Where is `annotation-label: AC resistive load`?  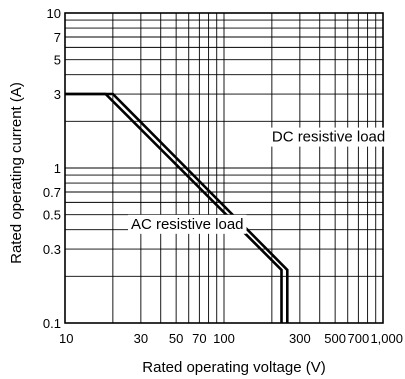 annotation-label: AC resistive load is located at coordinates (187, 224).